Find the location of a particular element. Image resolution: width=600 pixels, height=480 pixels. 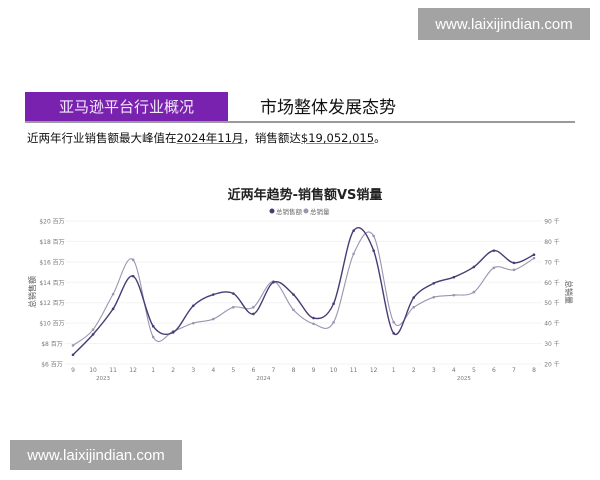

legend: 总销售额 总销量 is located at coordinates (299, 211).